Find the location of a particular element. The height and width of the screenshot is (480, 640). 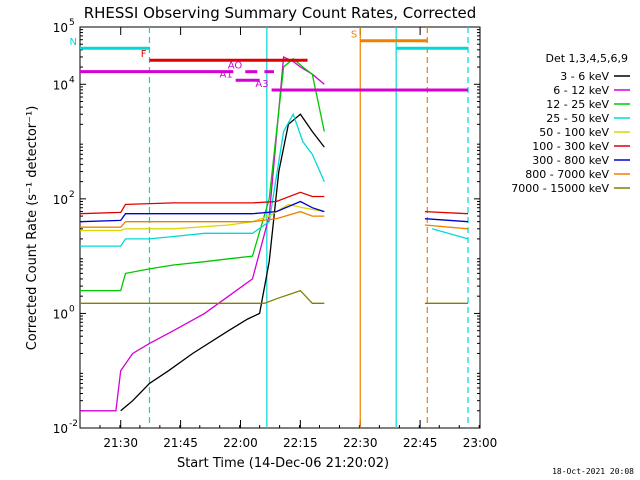

y-axis-label: Corrected Count Rate (s⁻¹ detector⁻¹) is located at coordinates (32, 228).